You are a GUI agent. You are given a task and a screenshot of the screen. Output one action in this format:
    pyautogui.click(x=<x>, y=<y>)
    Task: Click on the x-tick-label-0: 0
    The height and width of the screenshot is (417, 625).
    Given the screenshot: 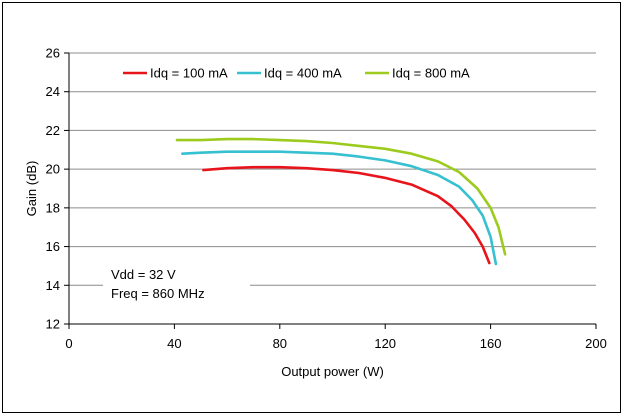 What is the action you would take?
    pyautogui.click(x=68, y=343)
    